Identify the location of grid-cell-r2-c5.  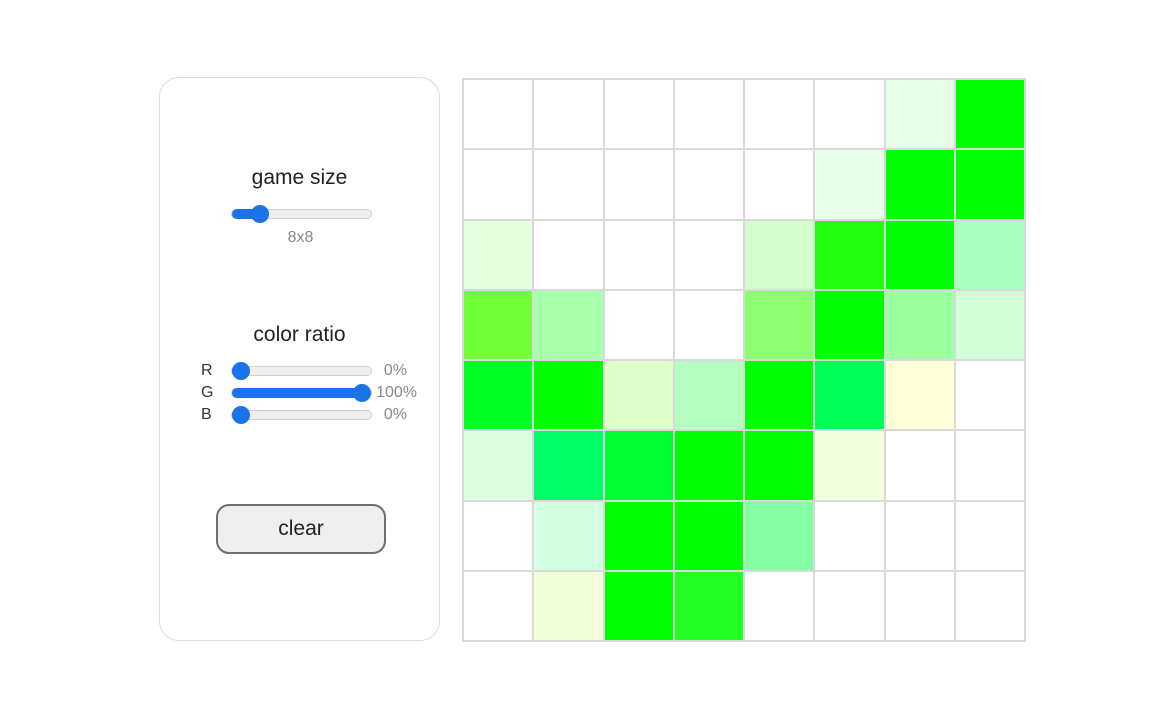
(779, 184).